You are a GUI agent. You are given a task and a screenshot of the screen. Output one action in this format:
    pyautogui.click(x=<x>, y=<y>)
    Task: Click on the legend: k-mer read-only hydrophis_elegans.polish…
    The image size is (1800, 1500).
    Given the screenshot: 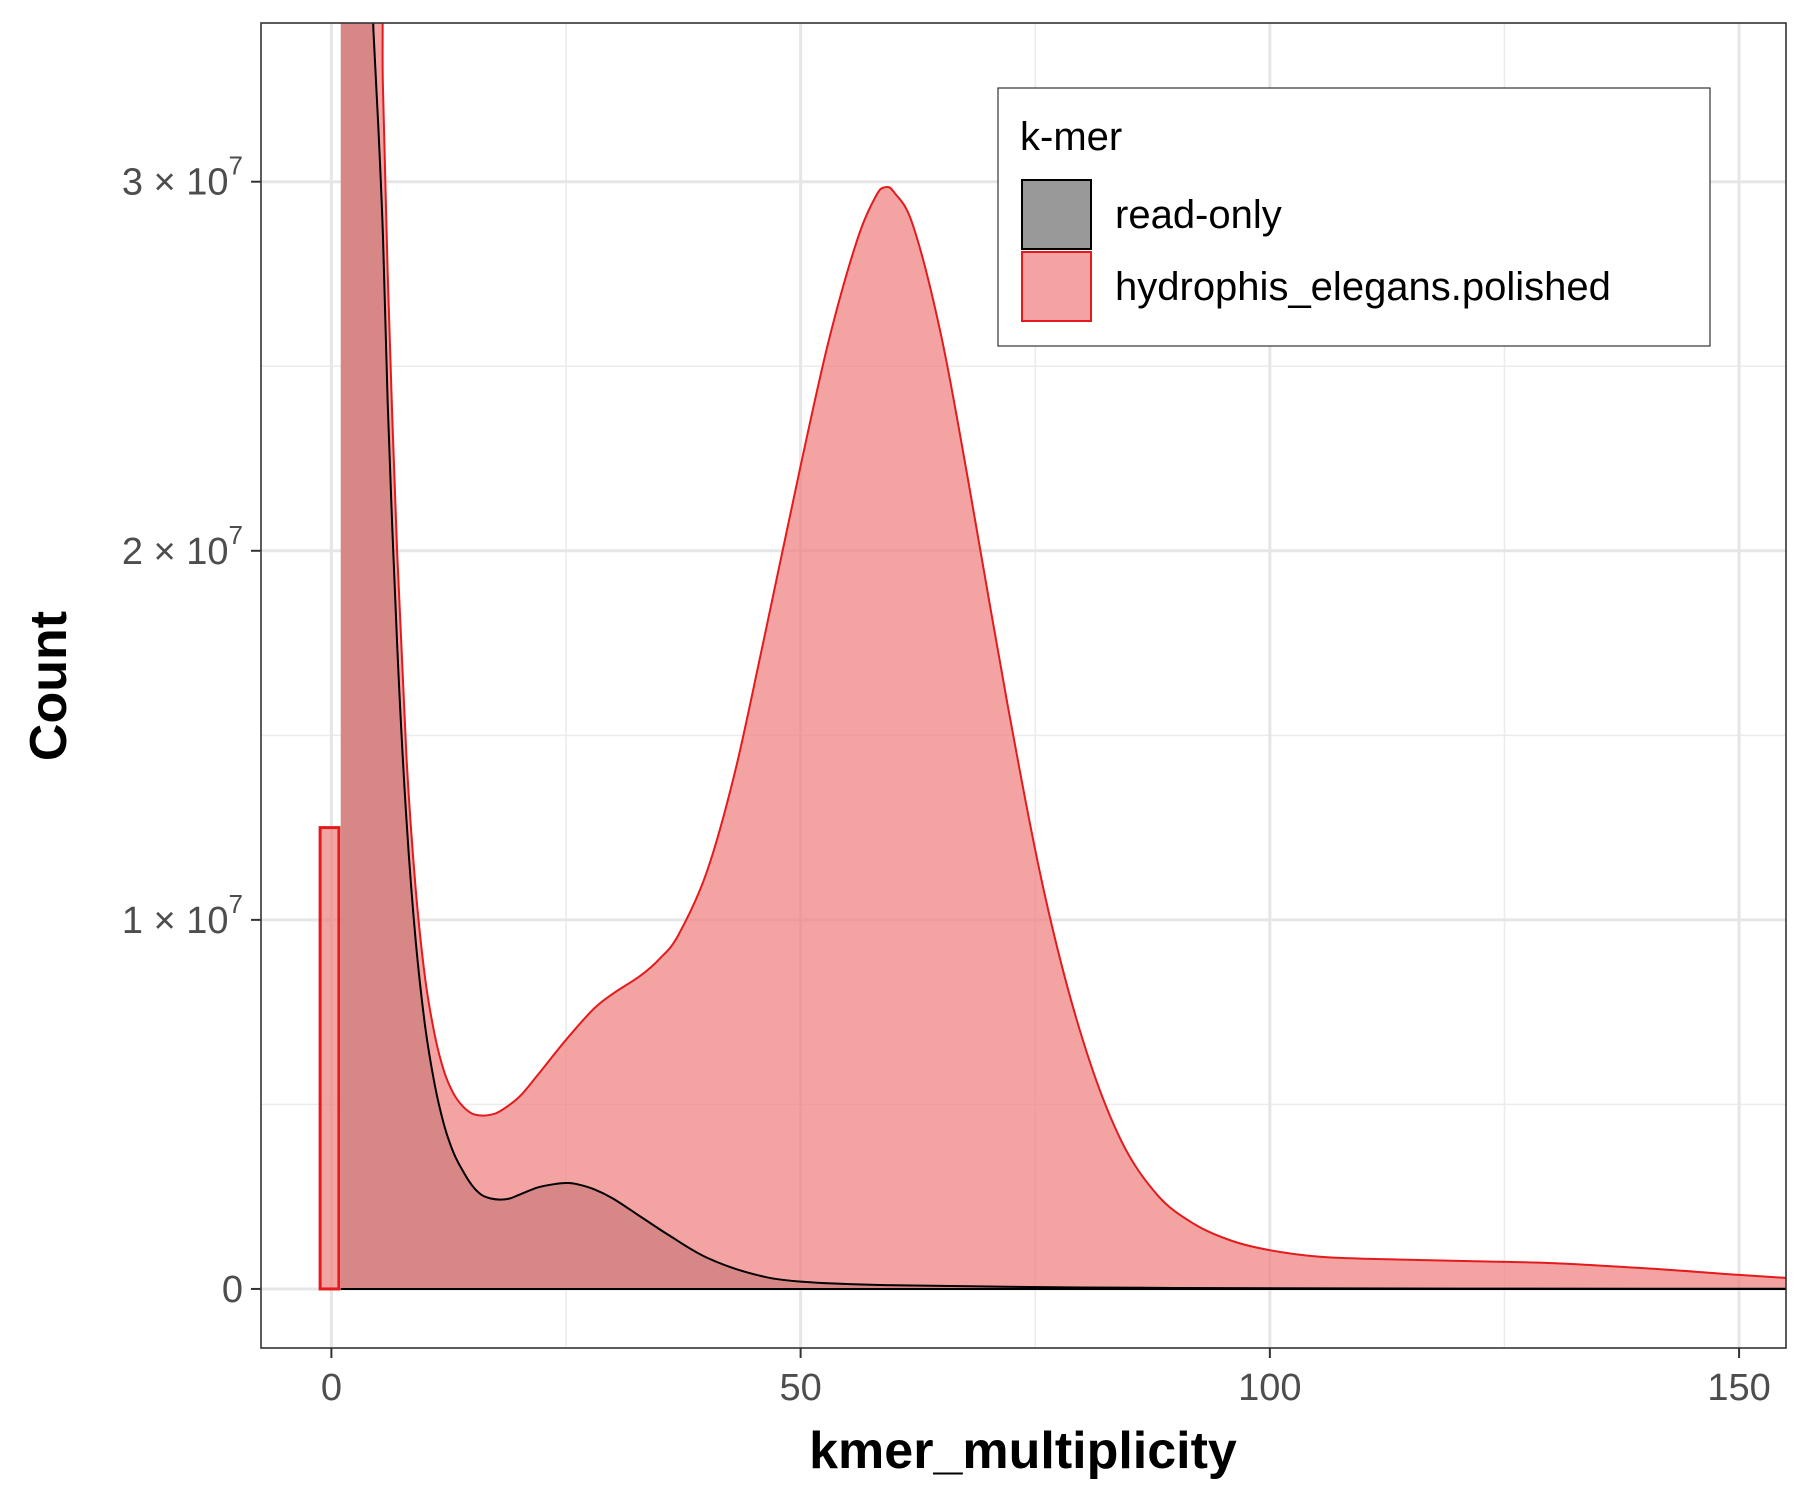 What is the action you would take?
    pyautogui.click(x=1354, y=217)
    